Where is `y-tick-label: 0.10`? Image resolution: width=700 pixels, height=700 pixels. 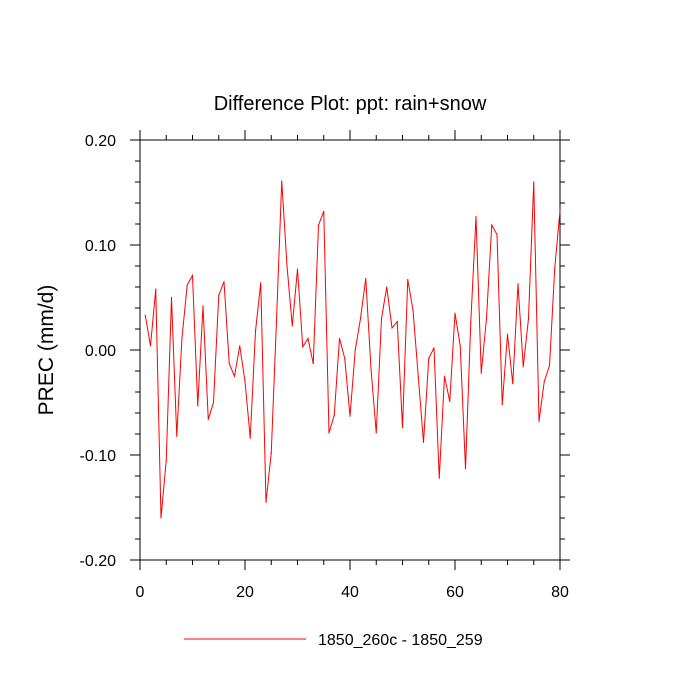
y-tick-label: 0.10 is located at coordinates (100, 246).